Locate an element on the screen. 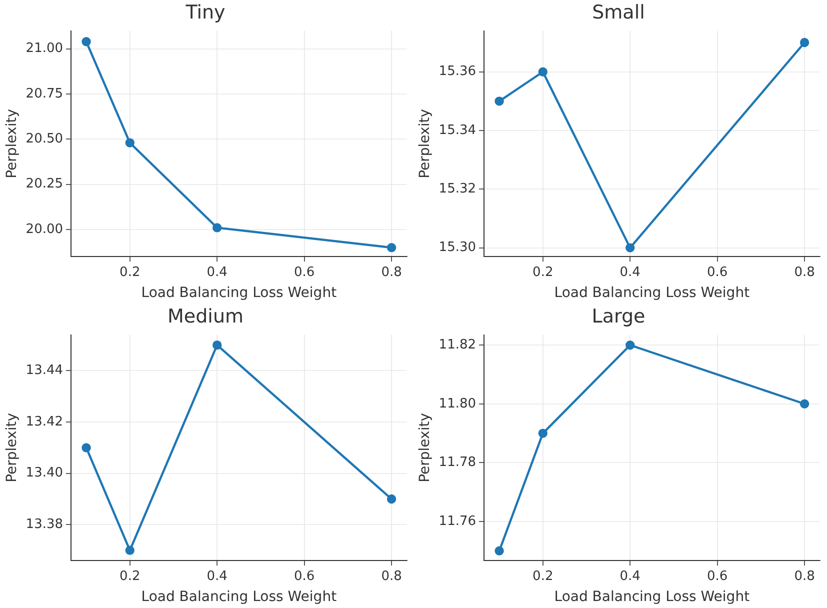  y-tick-label: 21.00 is located at coordinates (45, 48).